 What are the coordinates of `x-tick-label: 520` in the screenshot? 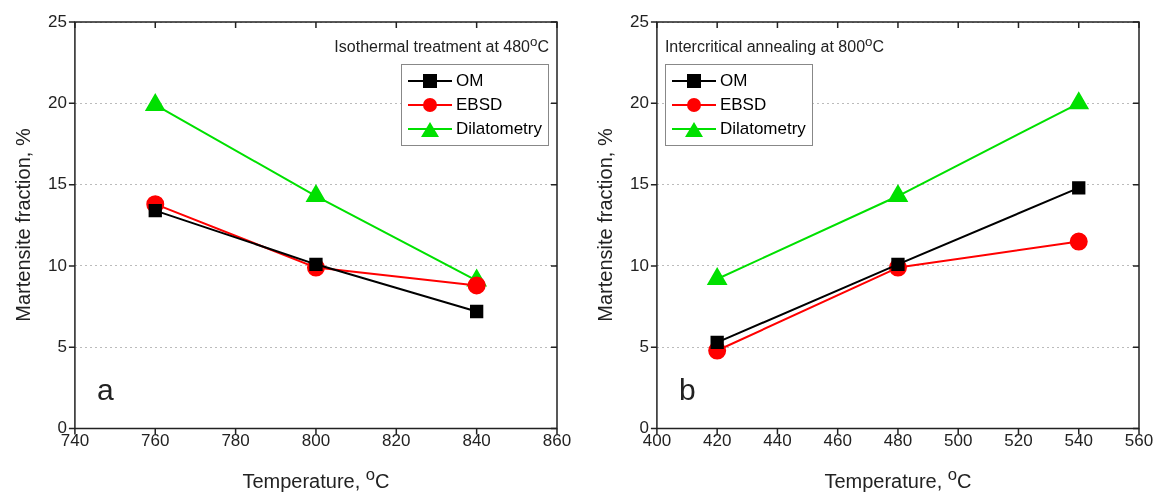 It's located at (1018, 441).